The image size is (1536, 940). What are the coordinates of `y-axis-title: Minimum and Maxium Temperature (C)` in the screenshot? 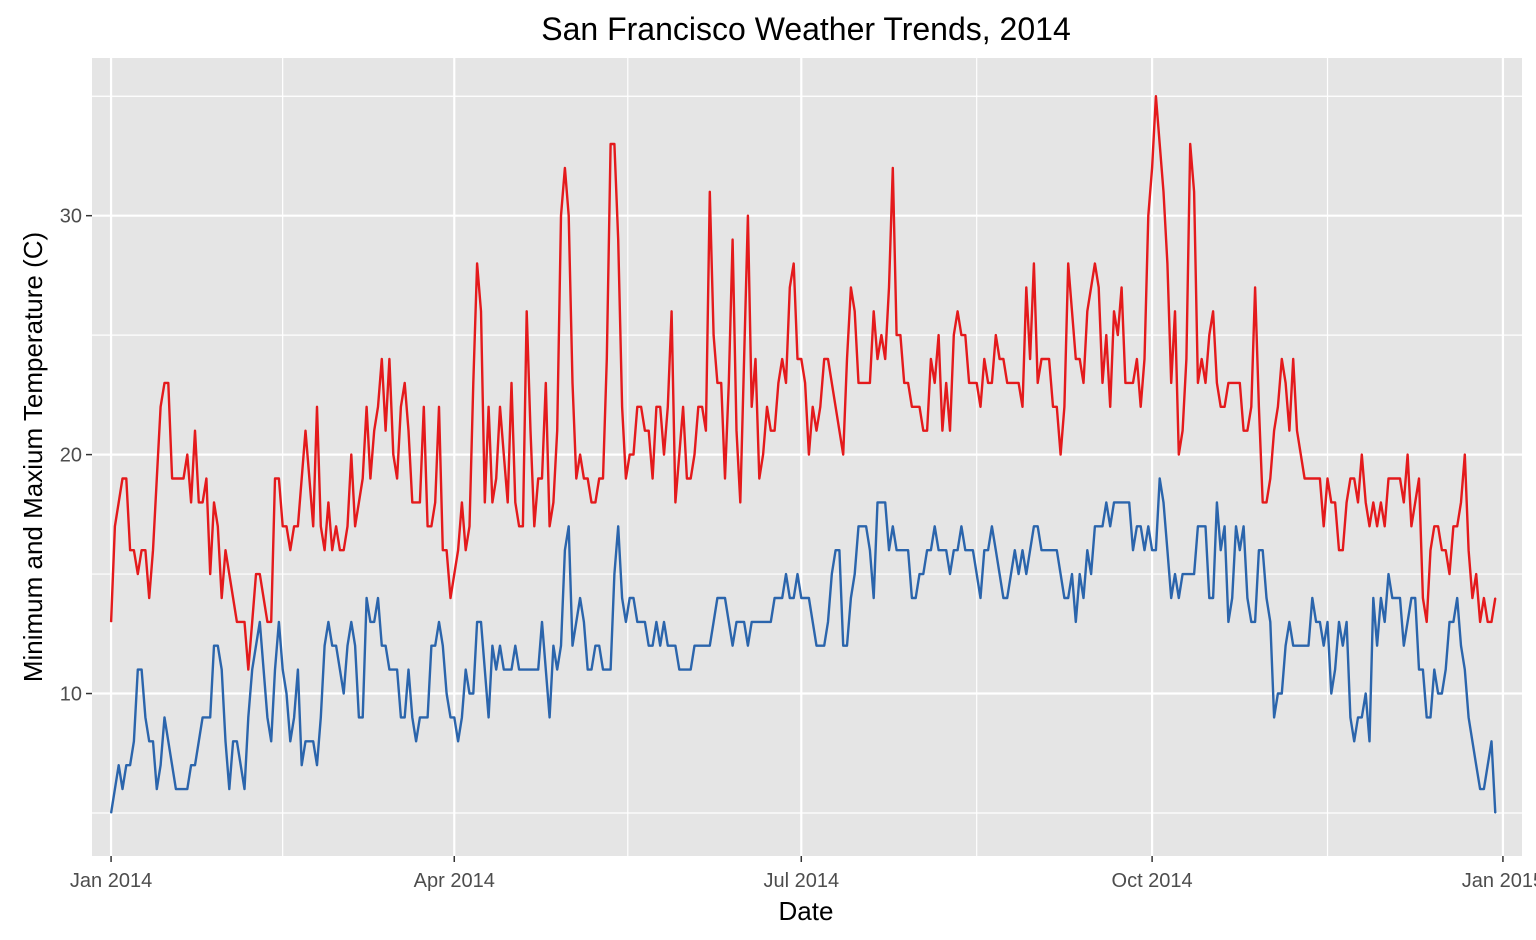 It's located at (33, 457).